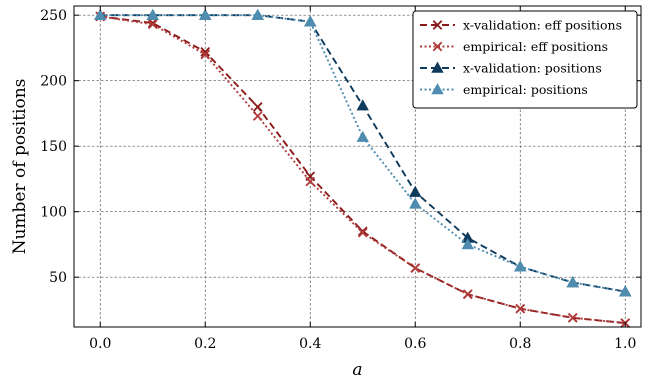  Describe the element at coordinates (100, 344) in the screenshot. I see `x-tick-label: 0.0` at that location.